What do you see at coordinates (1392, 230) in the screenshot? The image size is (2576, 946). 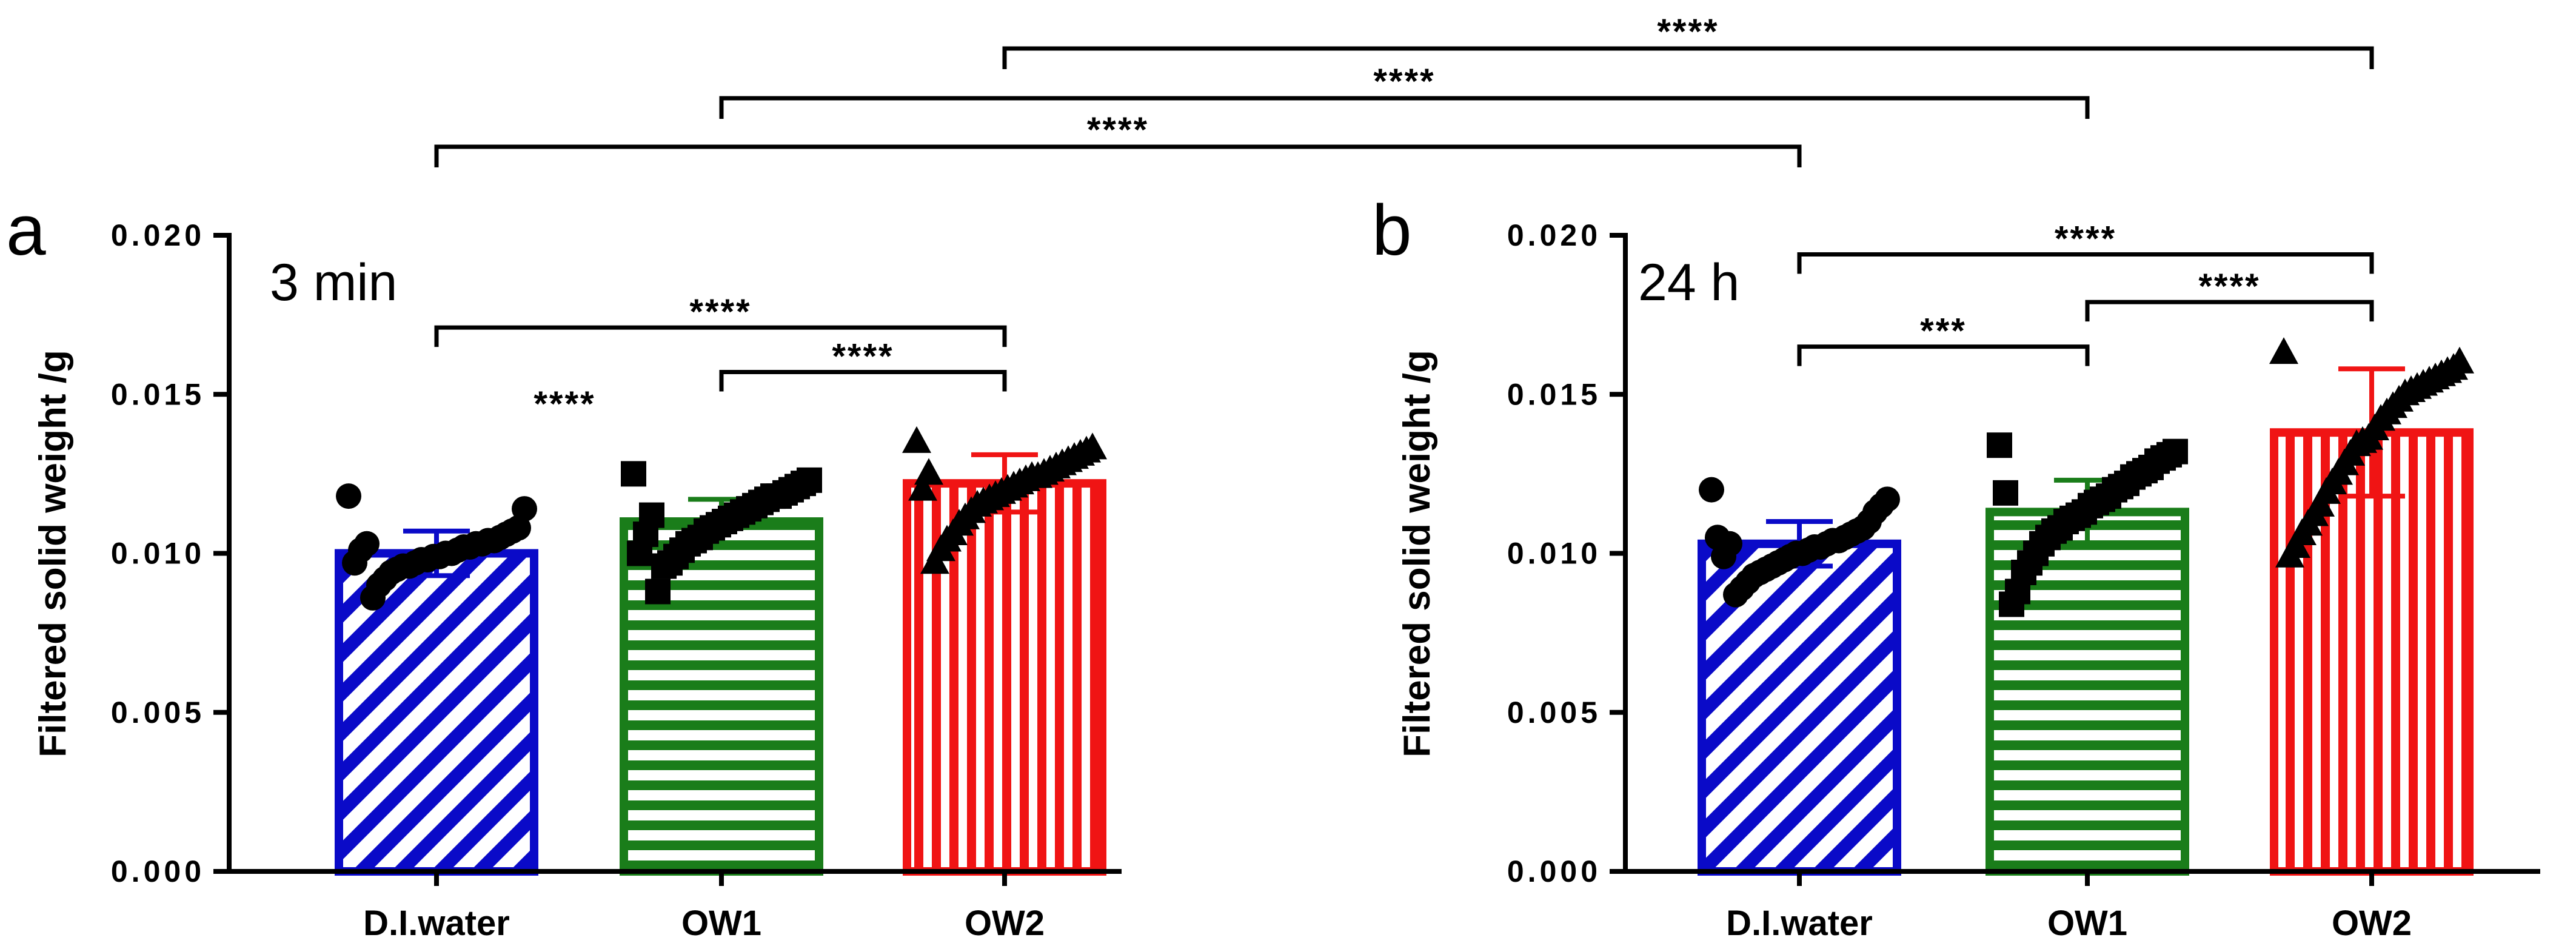 I see `panel-letter: b` at bounding box center [1392, 230].